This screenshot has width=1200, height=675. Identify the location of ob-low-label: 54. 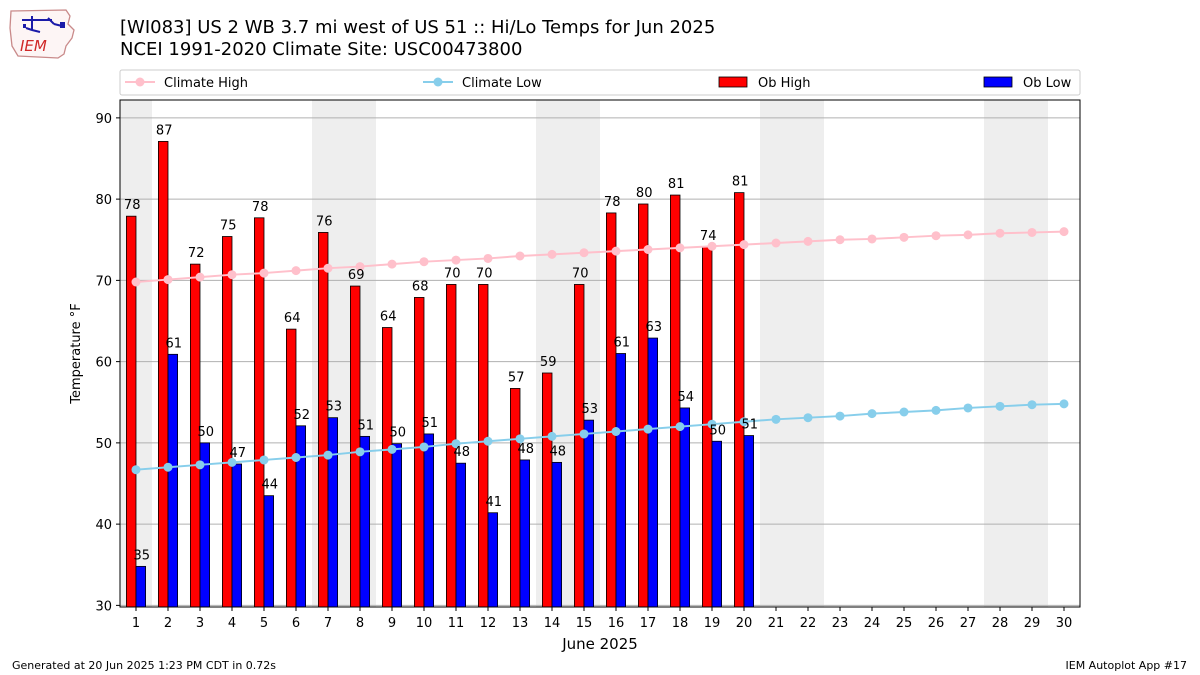
(686, 397).